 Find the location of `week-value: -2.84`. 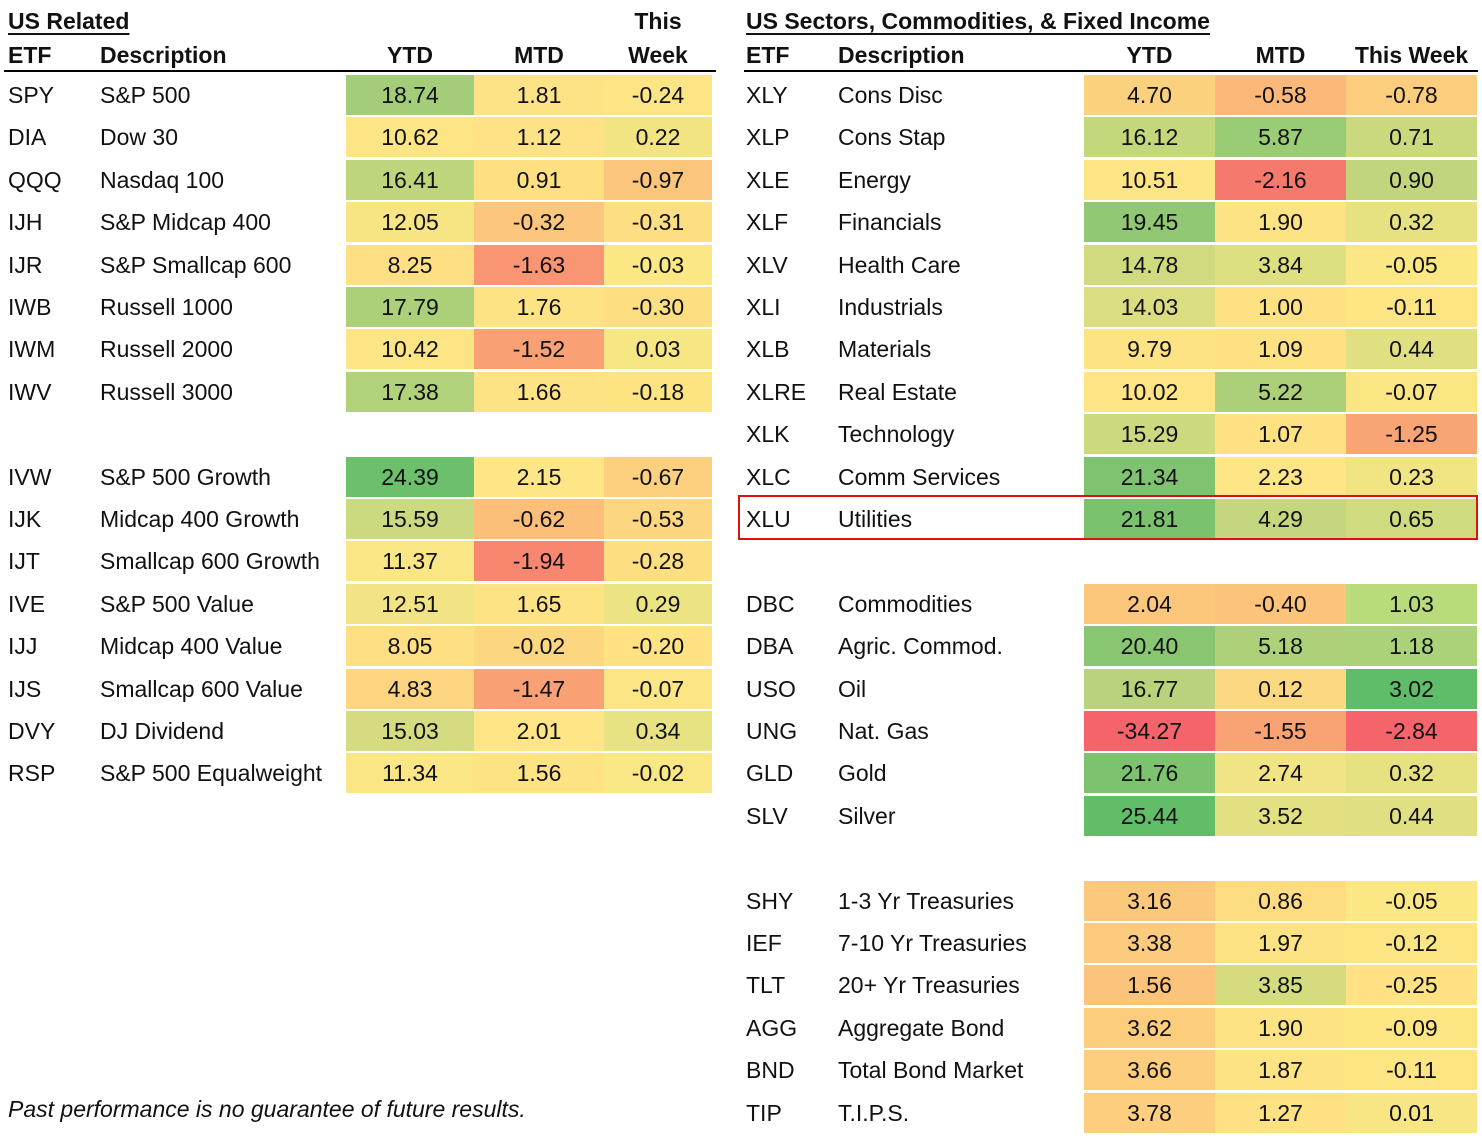

week-value: -2.84 is located at coordinates (1411, 731).